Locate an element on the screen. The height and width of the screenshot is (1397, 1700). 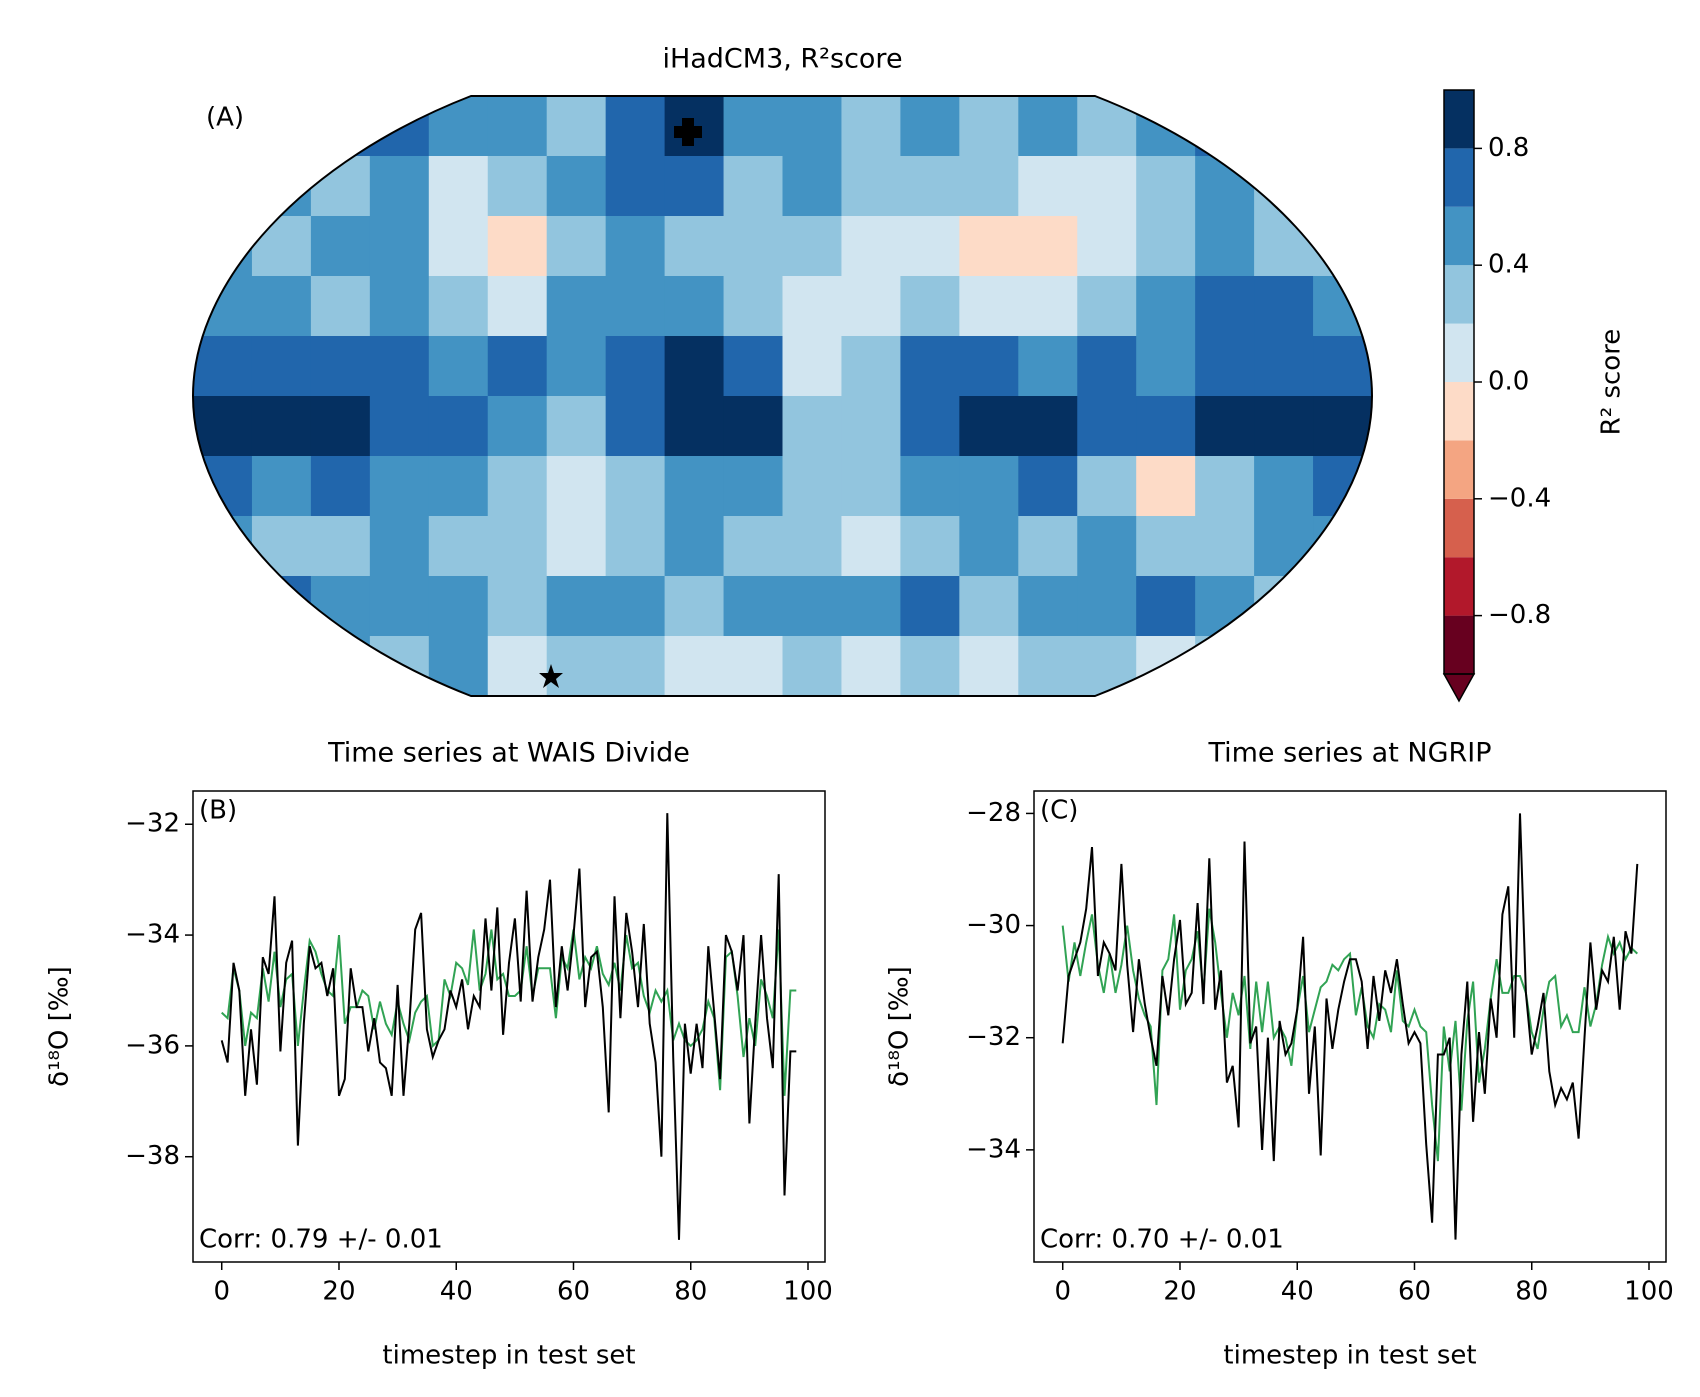
y-tick-label: −28 is located at coordinates (993, 813).